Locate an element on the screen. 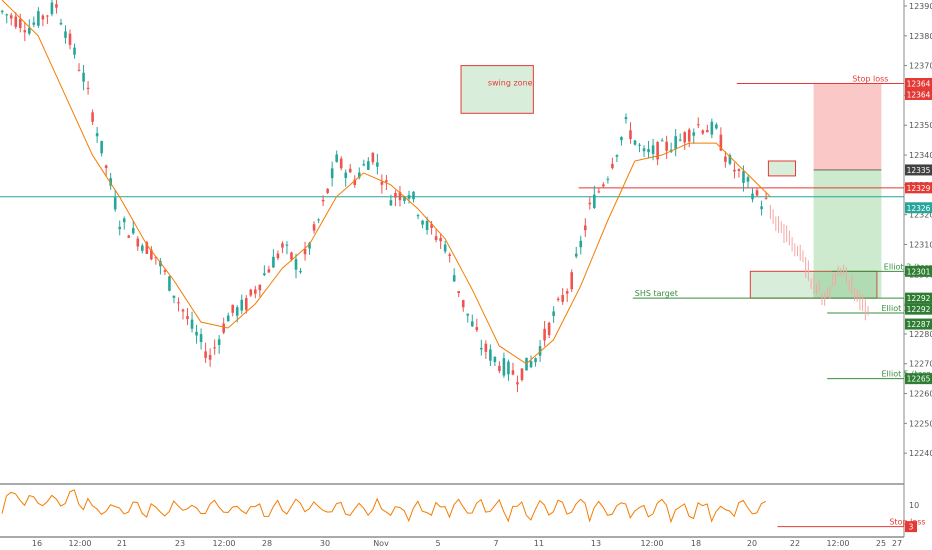  y-tick-label: 12270 is located at coordinates (920, 364).